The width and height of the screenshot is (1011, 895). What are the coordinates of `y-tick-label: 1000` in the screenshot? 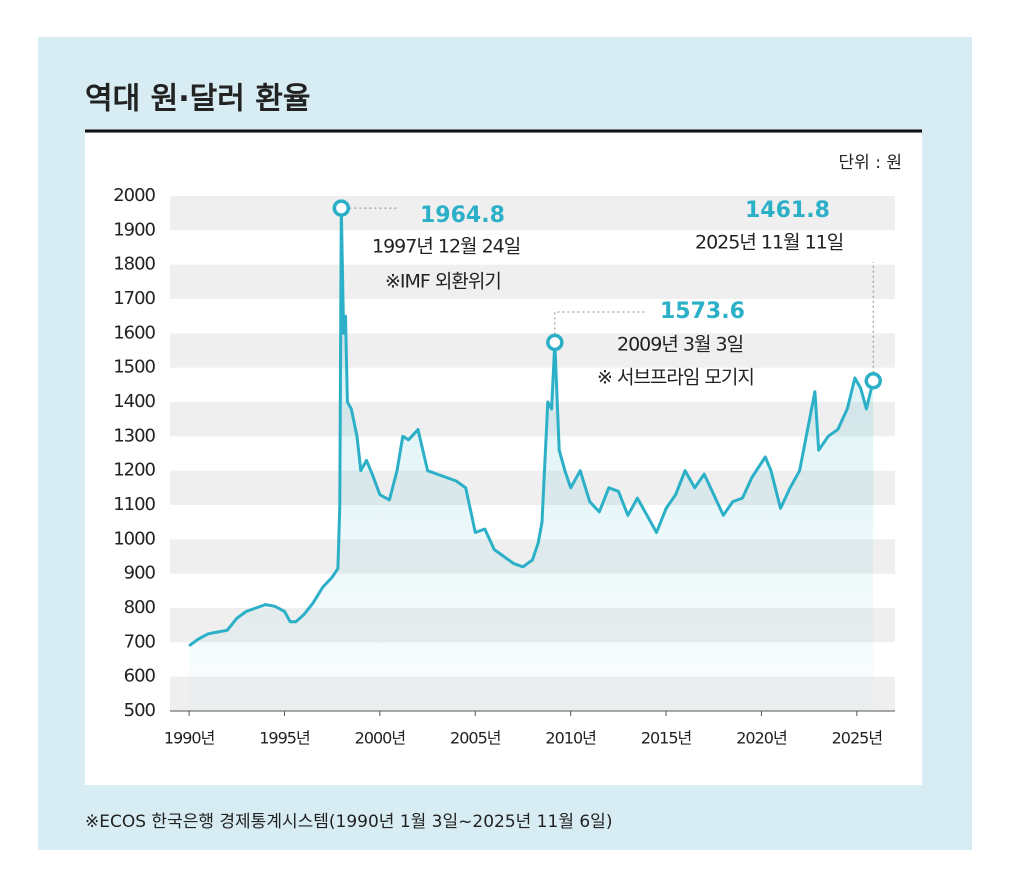 It's located at (134, 538).